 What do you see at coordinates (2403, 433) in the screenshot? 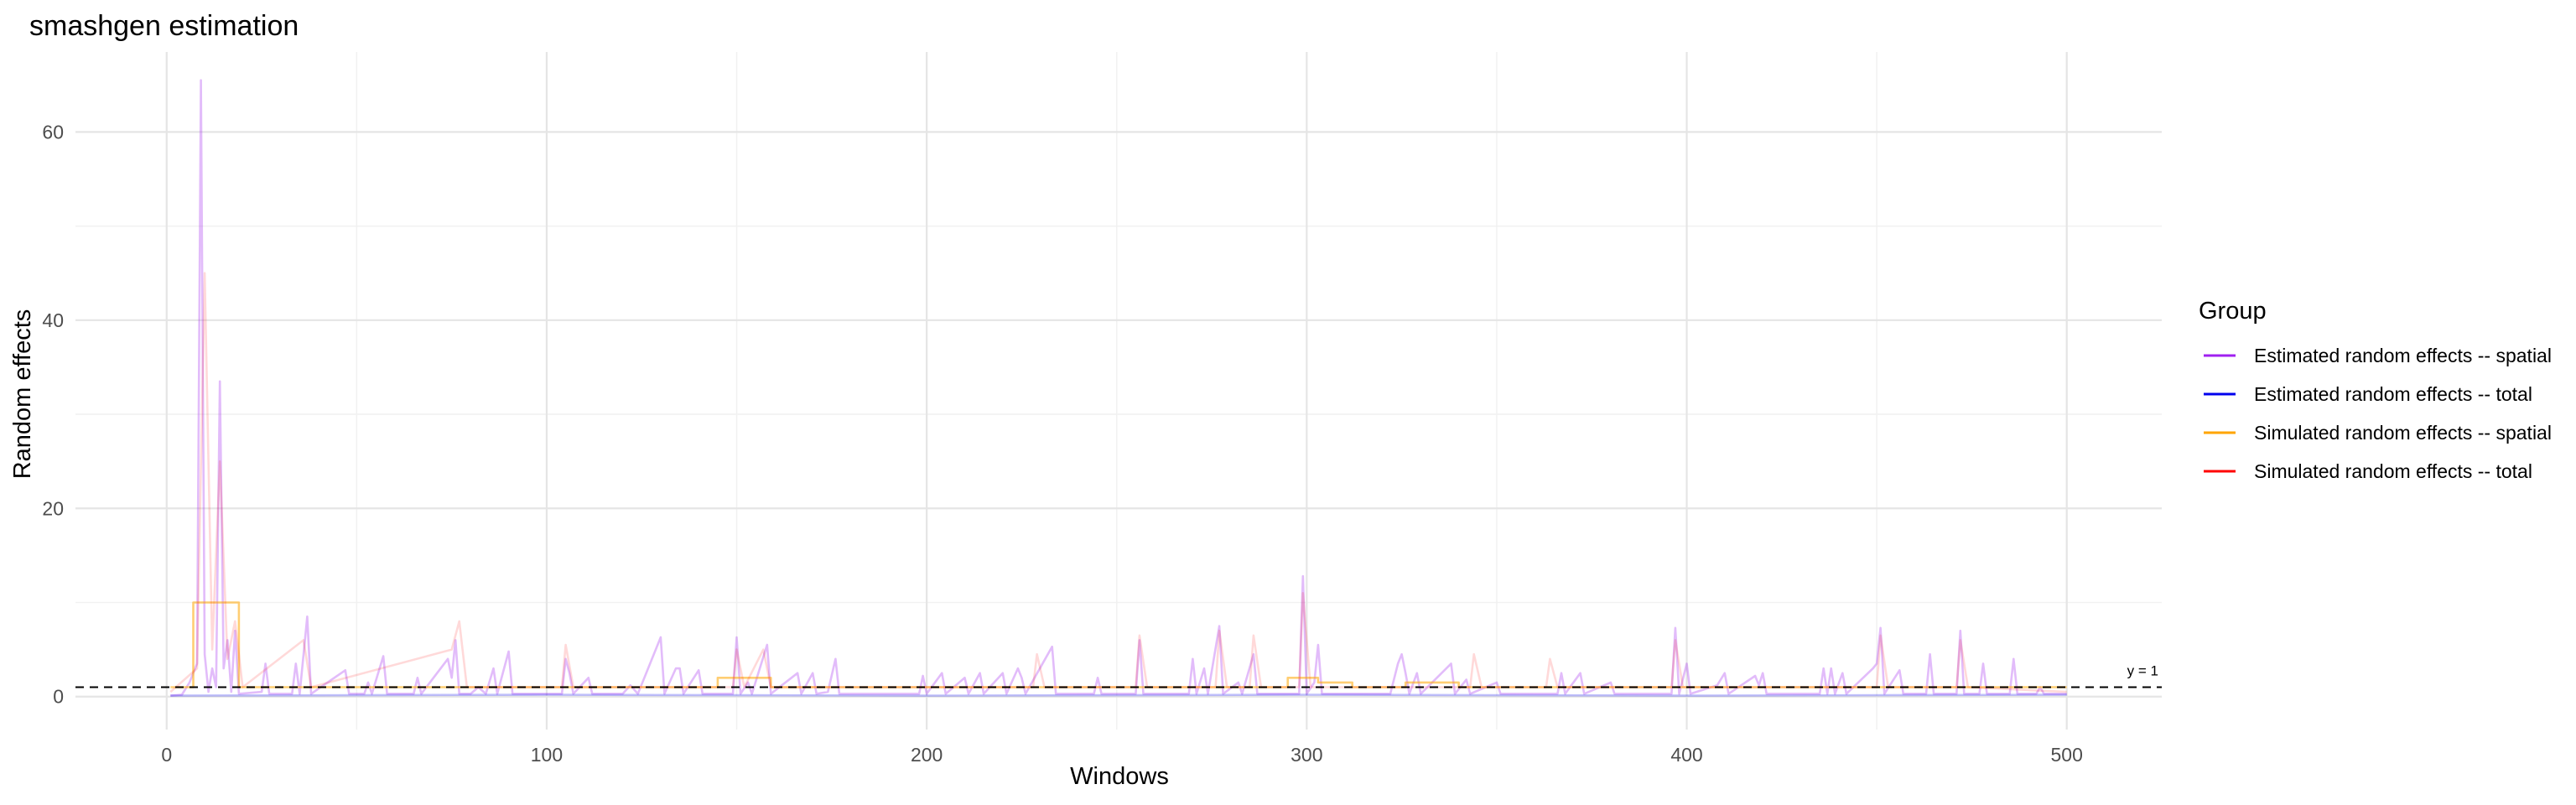
I see `legend-label: Simulated random effects -- spatial` at bounding box center [2403, 433].